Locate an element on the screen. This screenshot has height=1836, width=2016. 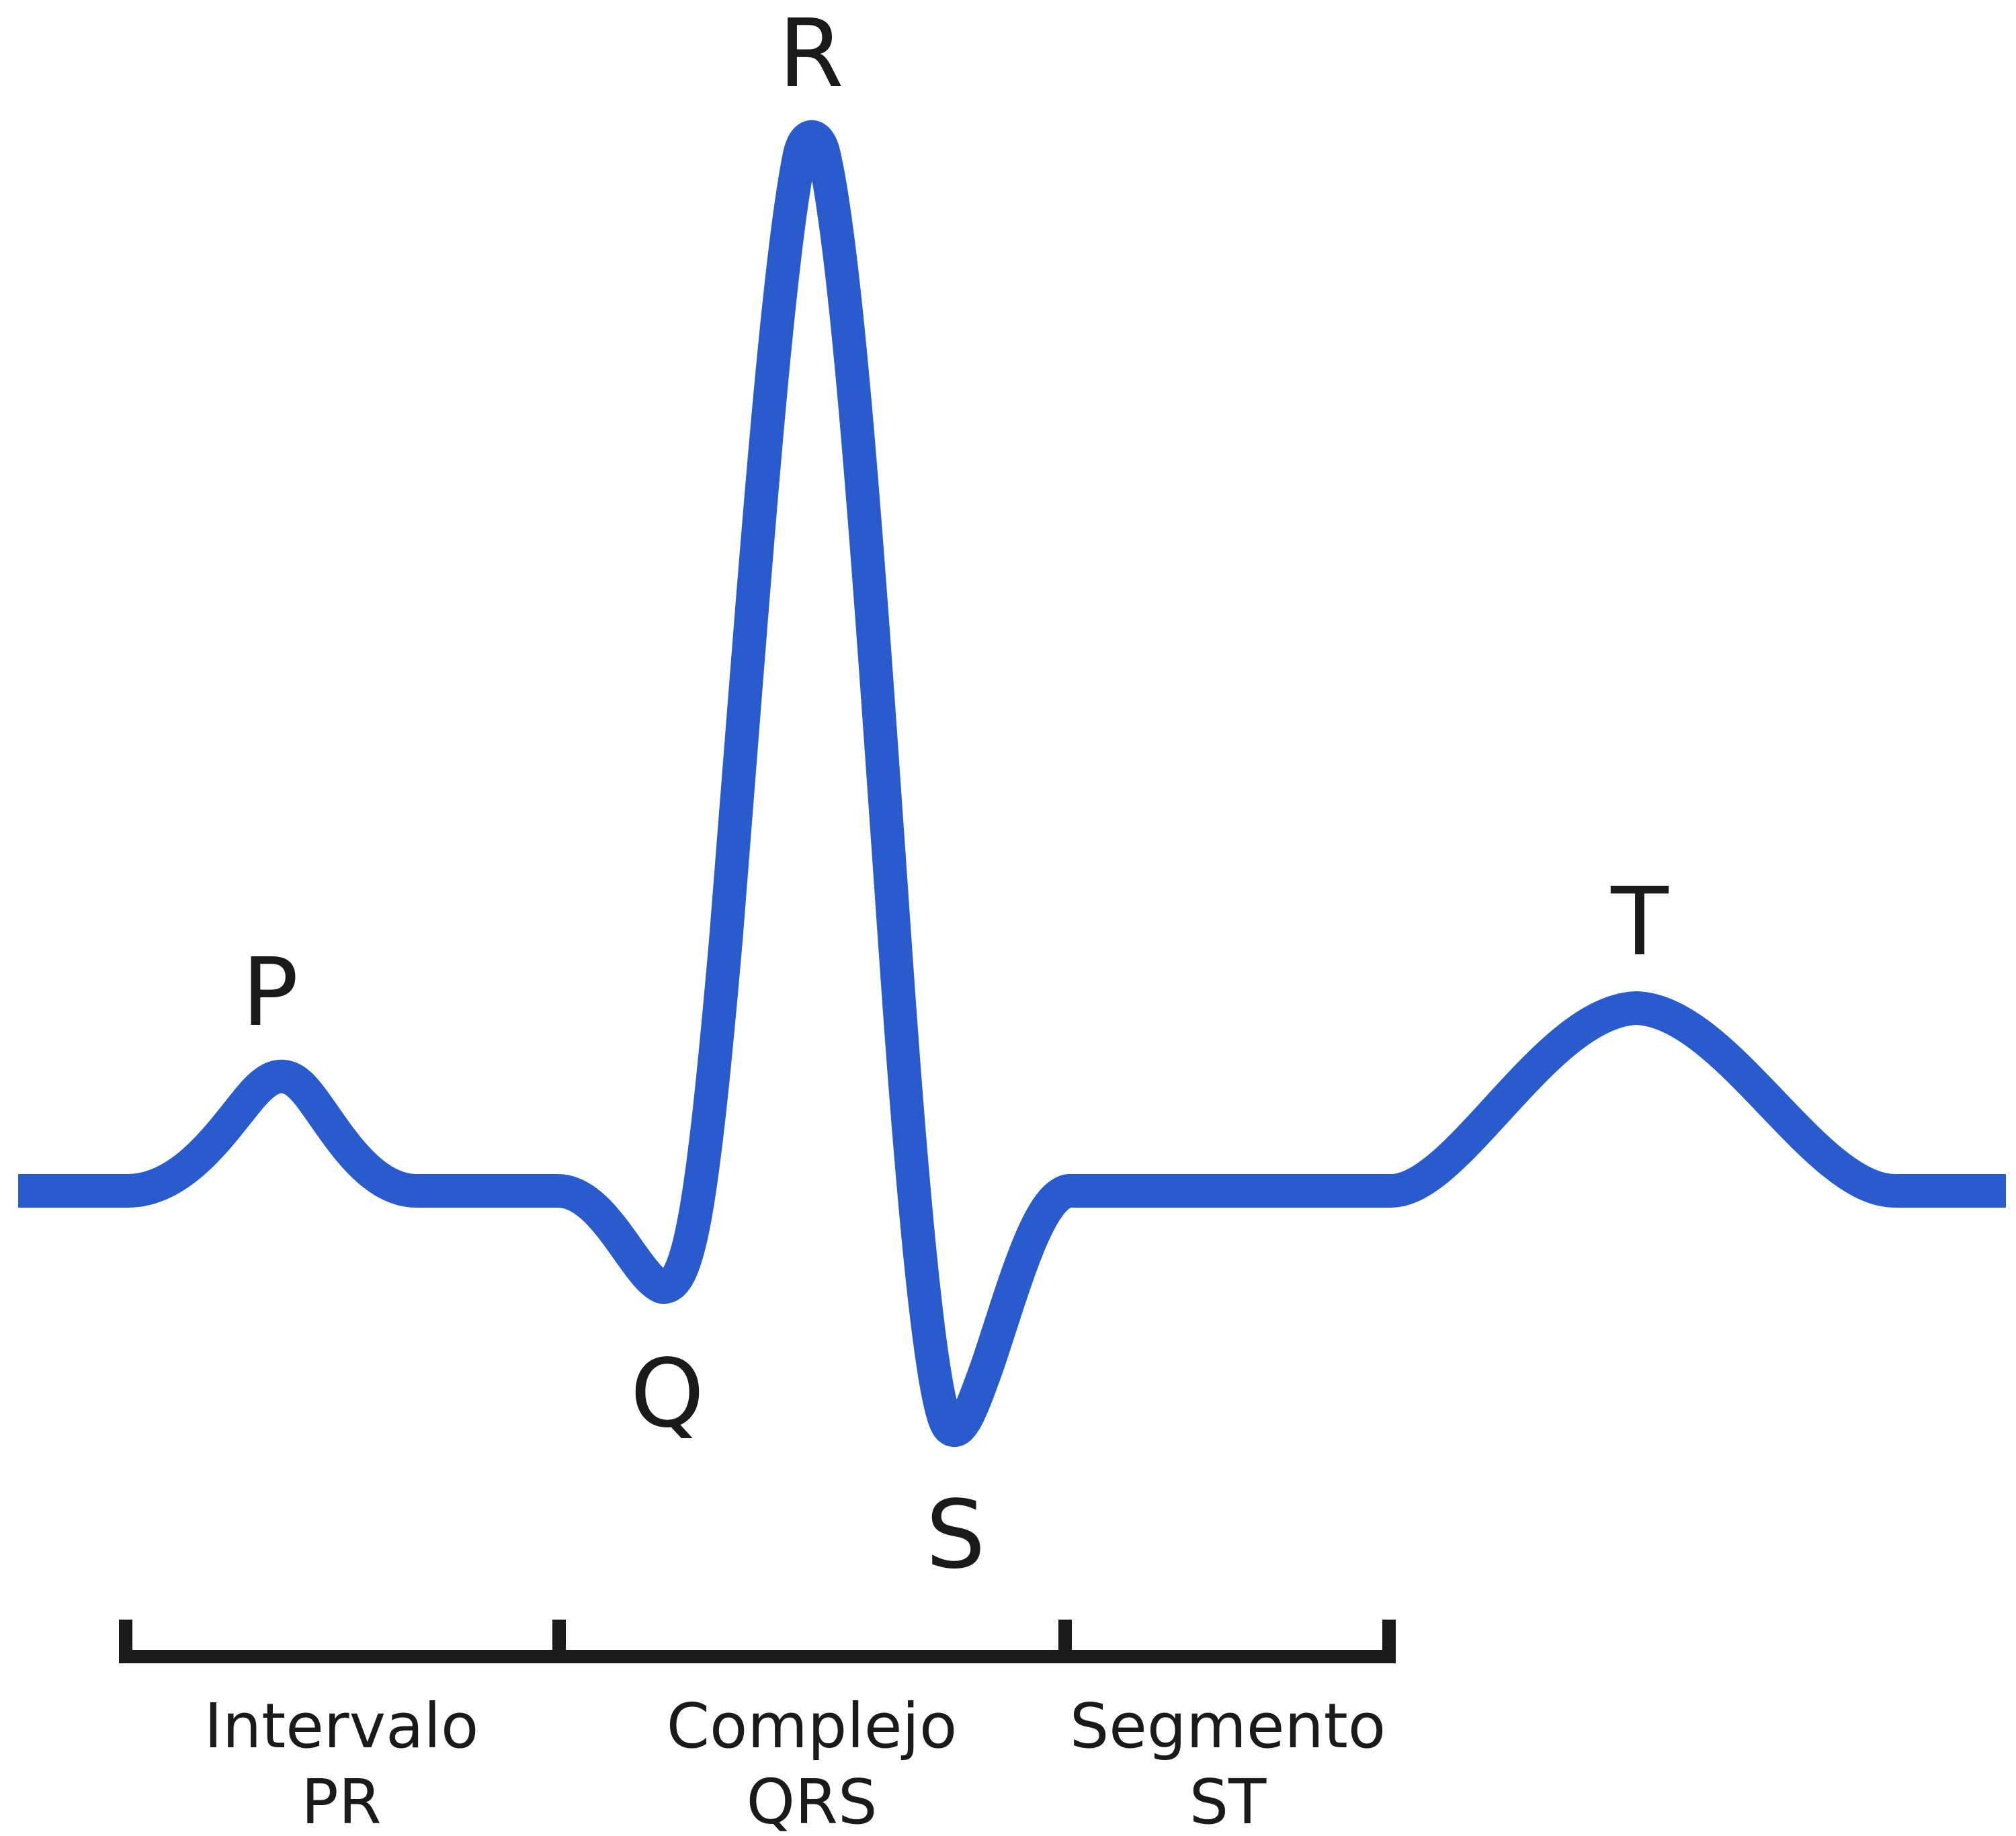
segment-label-st: Segmento ST is located at coordinates (1228, 1763).